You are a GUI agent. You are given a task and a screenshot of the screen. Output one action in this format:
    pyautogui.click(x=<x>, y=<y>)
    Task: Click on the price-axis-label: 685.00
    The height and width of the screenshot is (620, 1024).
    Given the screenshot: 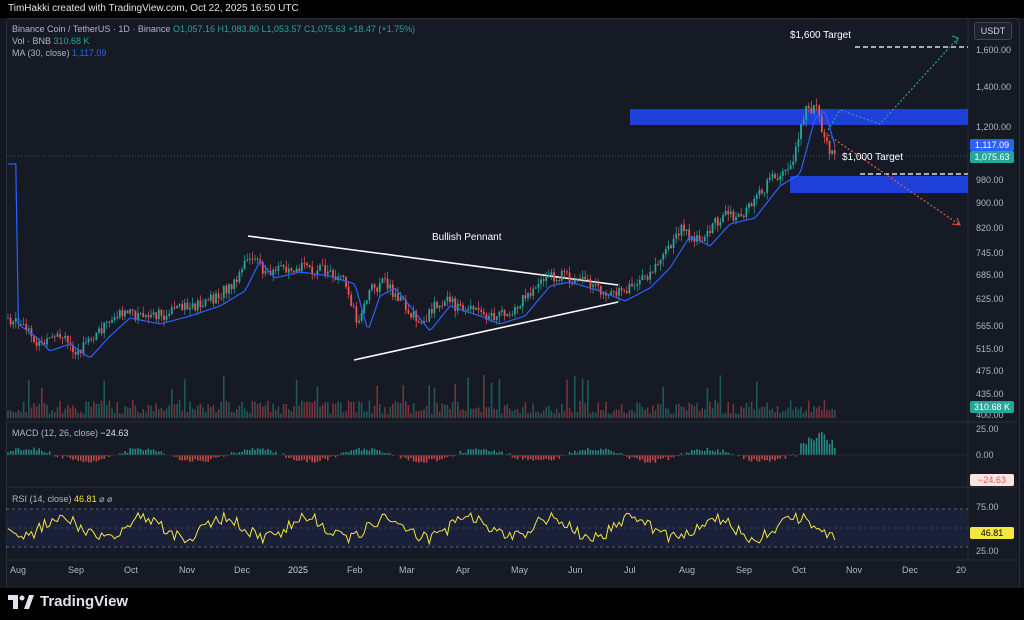 What is the action you would take?
    pyautogui.click(x=990, y=275)
    